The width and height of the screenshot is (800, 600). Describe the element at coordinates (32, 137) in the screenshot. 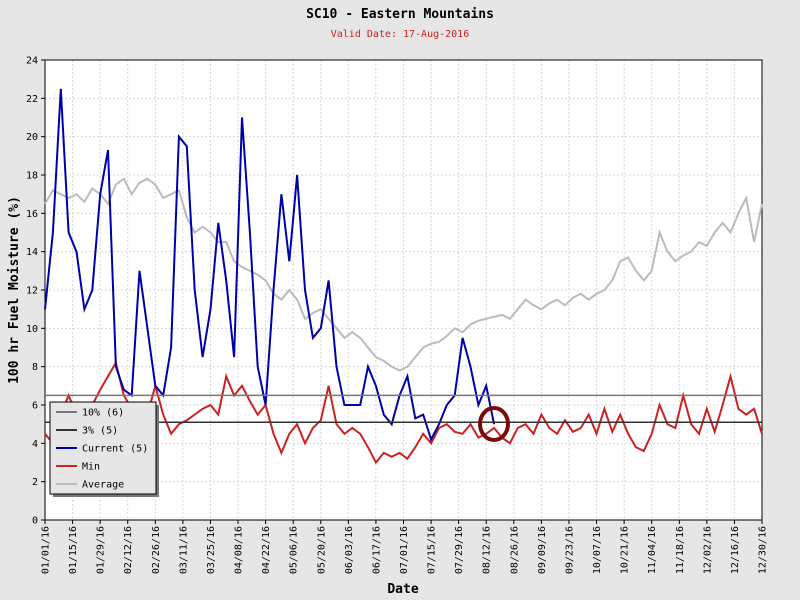

I see `y-tick-label: 20` at that location.